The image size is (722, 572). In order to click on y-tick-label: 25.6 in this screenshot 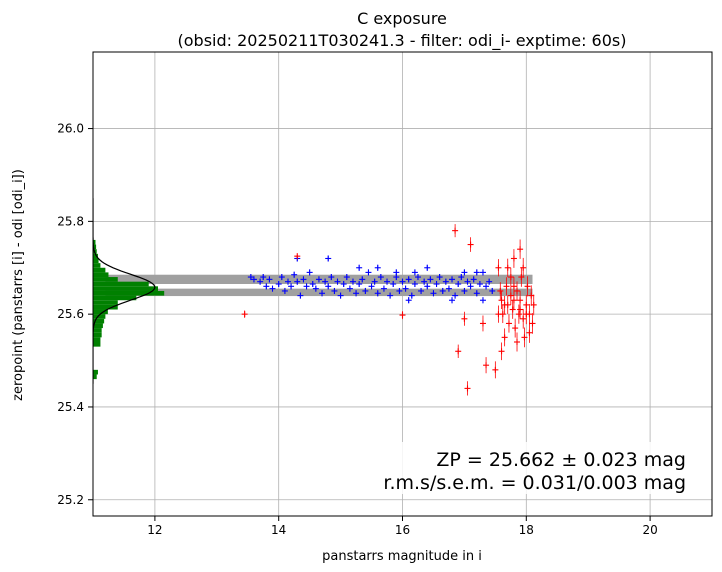, I will do `click(70, 314)`.